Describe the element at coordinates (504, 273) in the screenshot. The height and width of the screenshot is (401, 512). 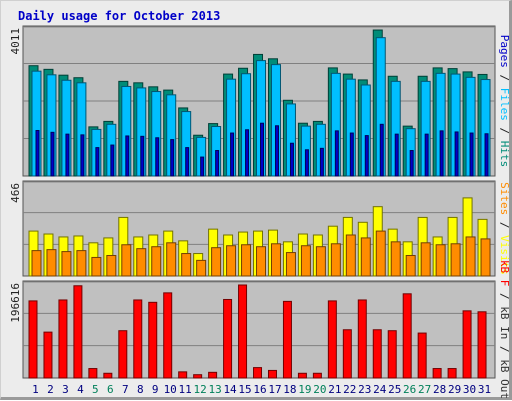
I see `legend-entry: kB F` at that location.